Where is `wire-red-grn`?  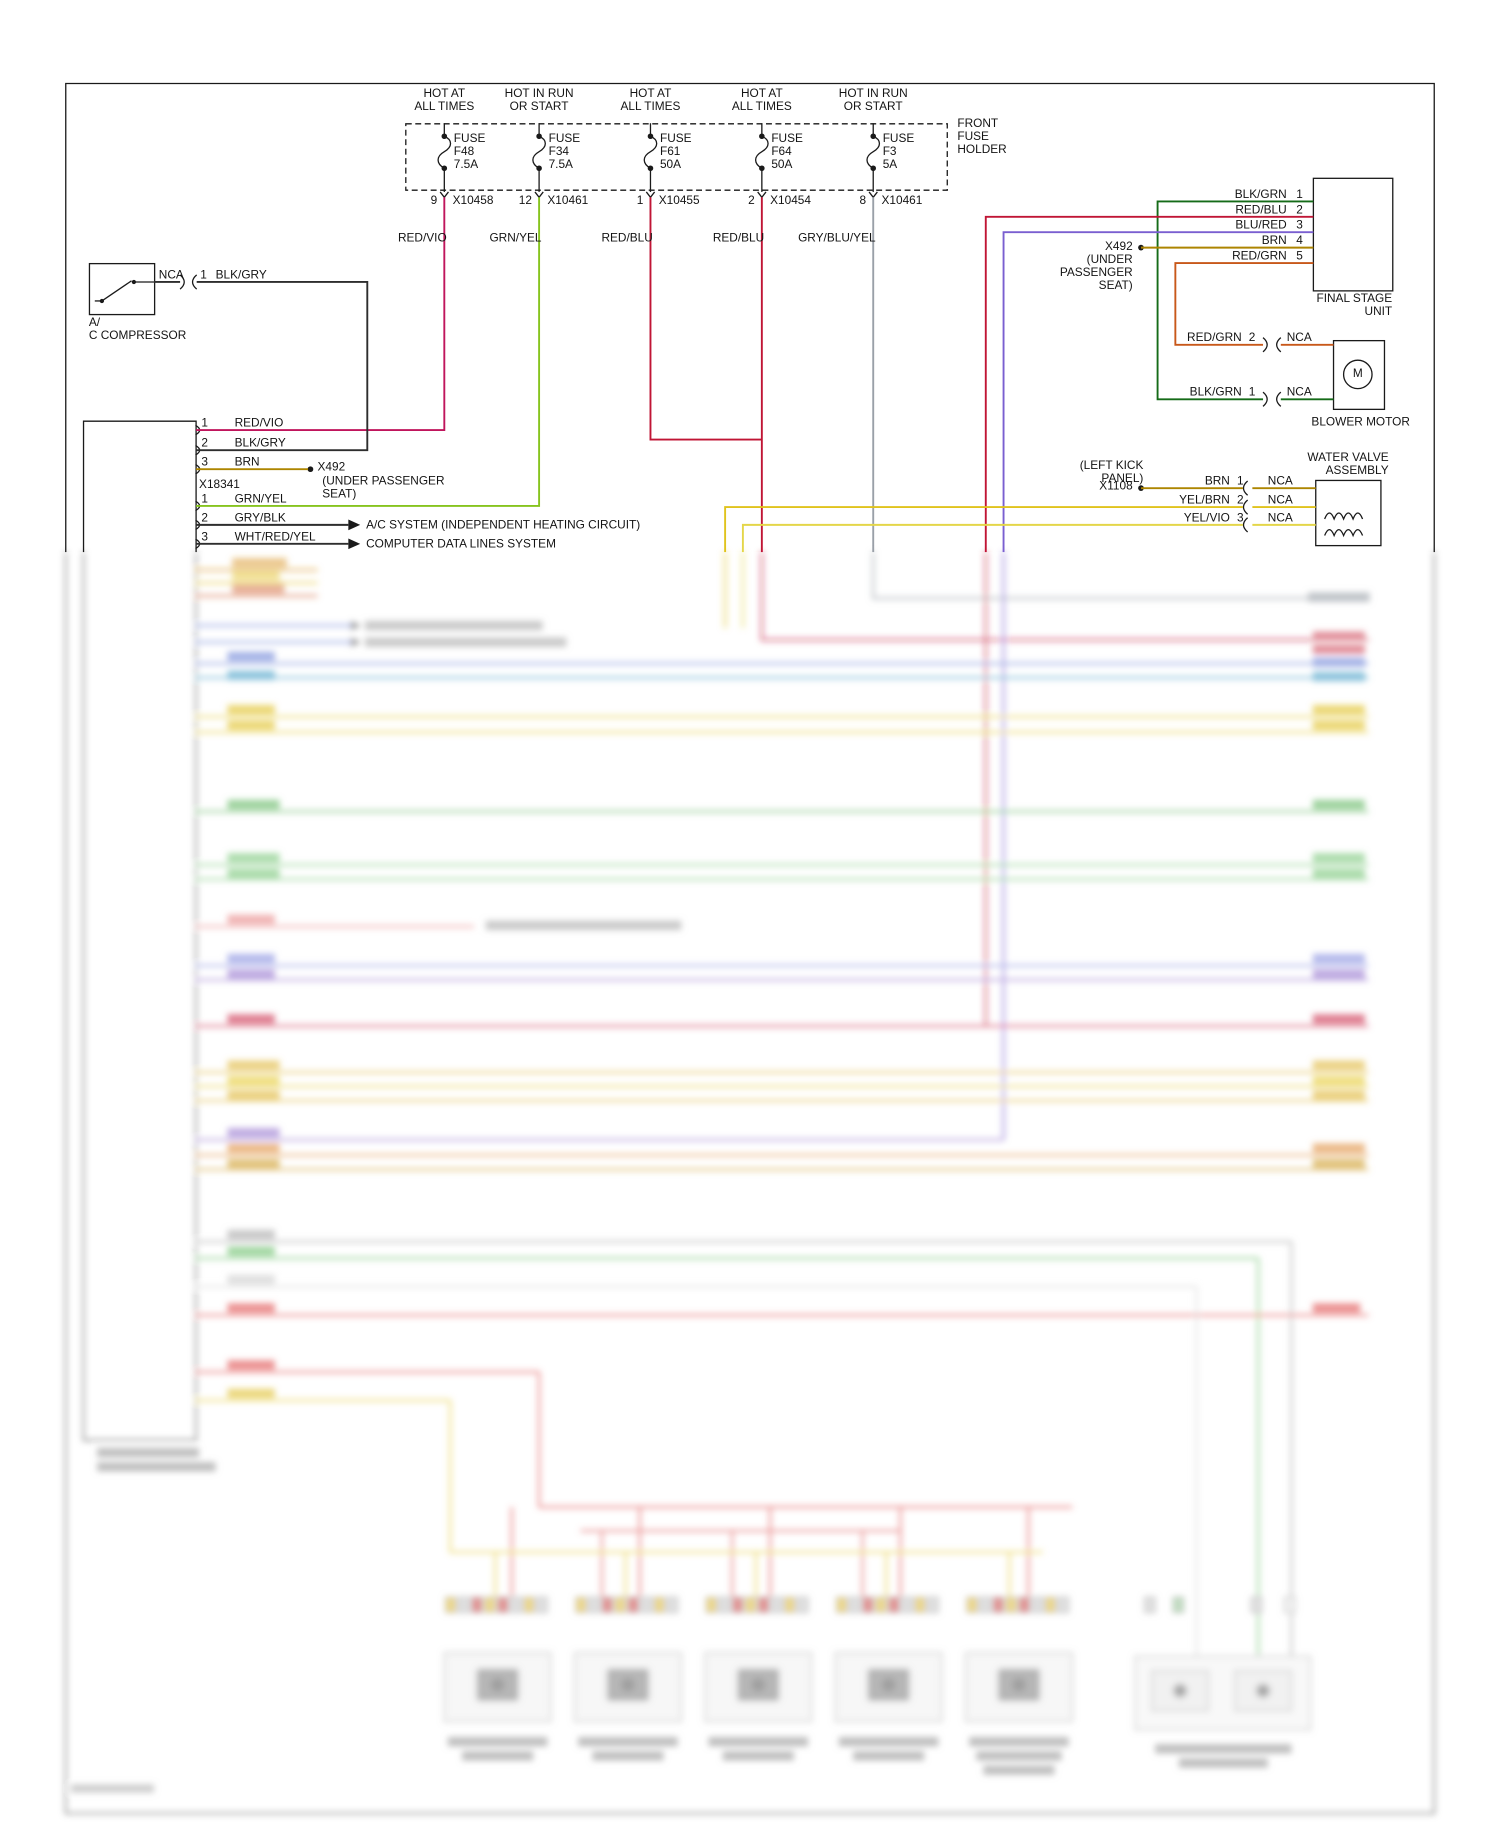 wire-red-grn is located at coordinates (1254, 304).